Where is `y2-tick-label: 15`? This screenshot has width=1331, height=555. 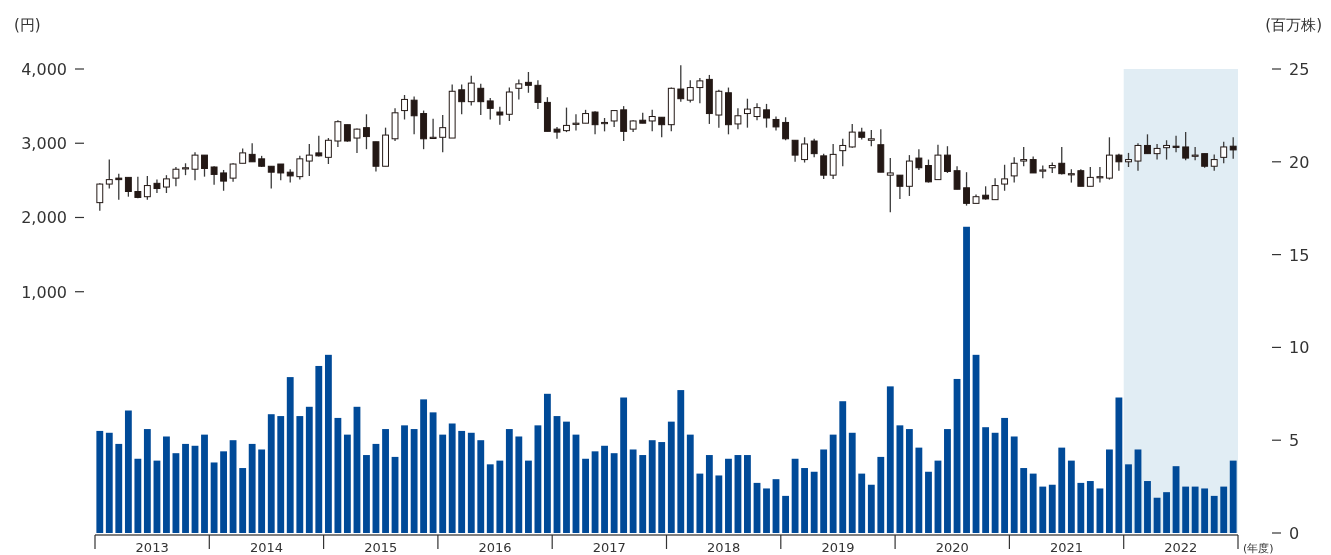
y2-tick-label: 15 is located at coordinates (1299, 255).